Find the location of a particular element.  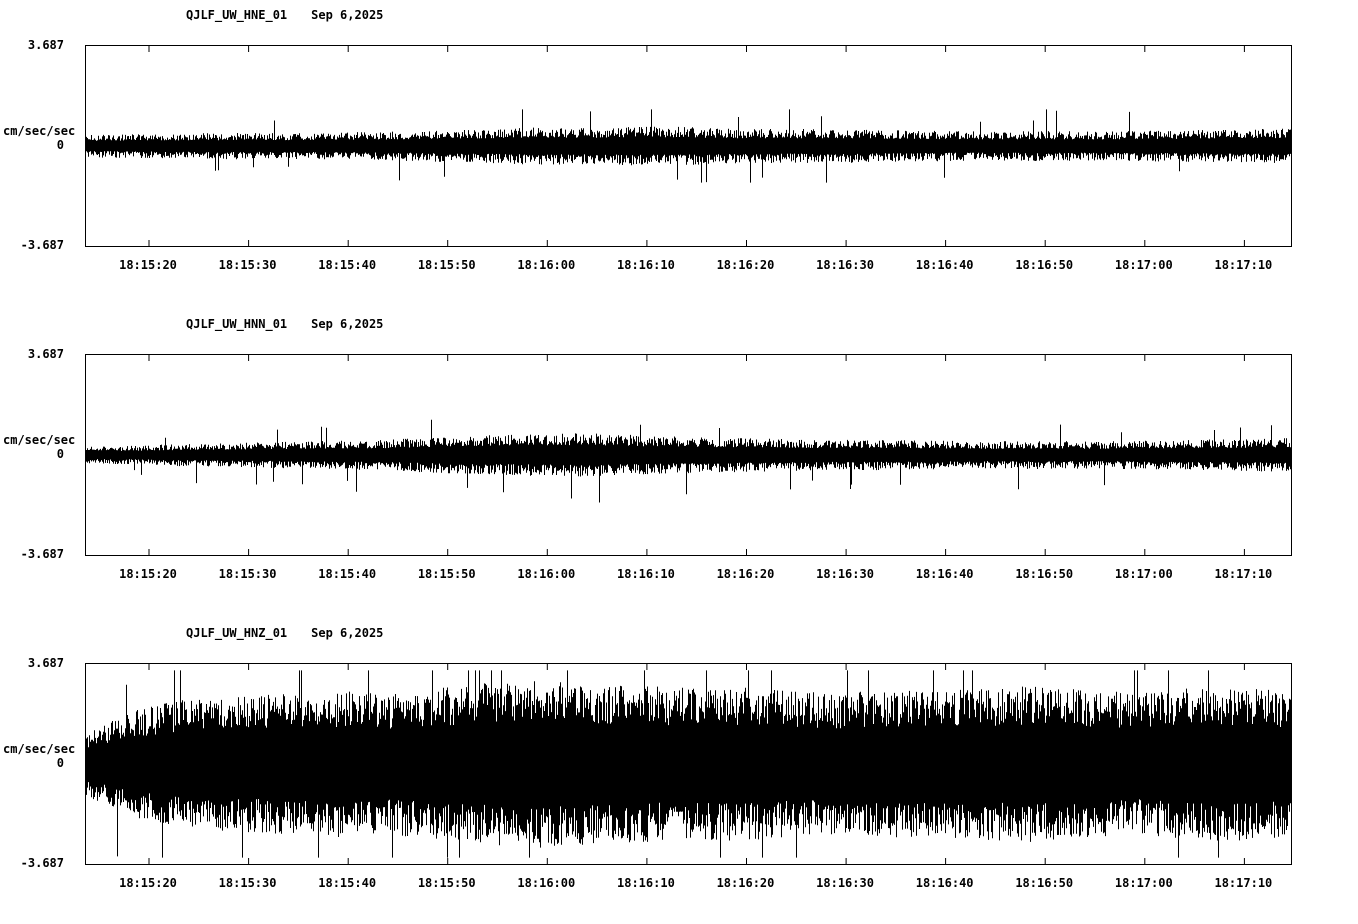

panel-title: QJLF_UW_HNN_01 Sep 6,2025 is located at coordinates (284, 324).